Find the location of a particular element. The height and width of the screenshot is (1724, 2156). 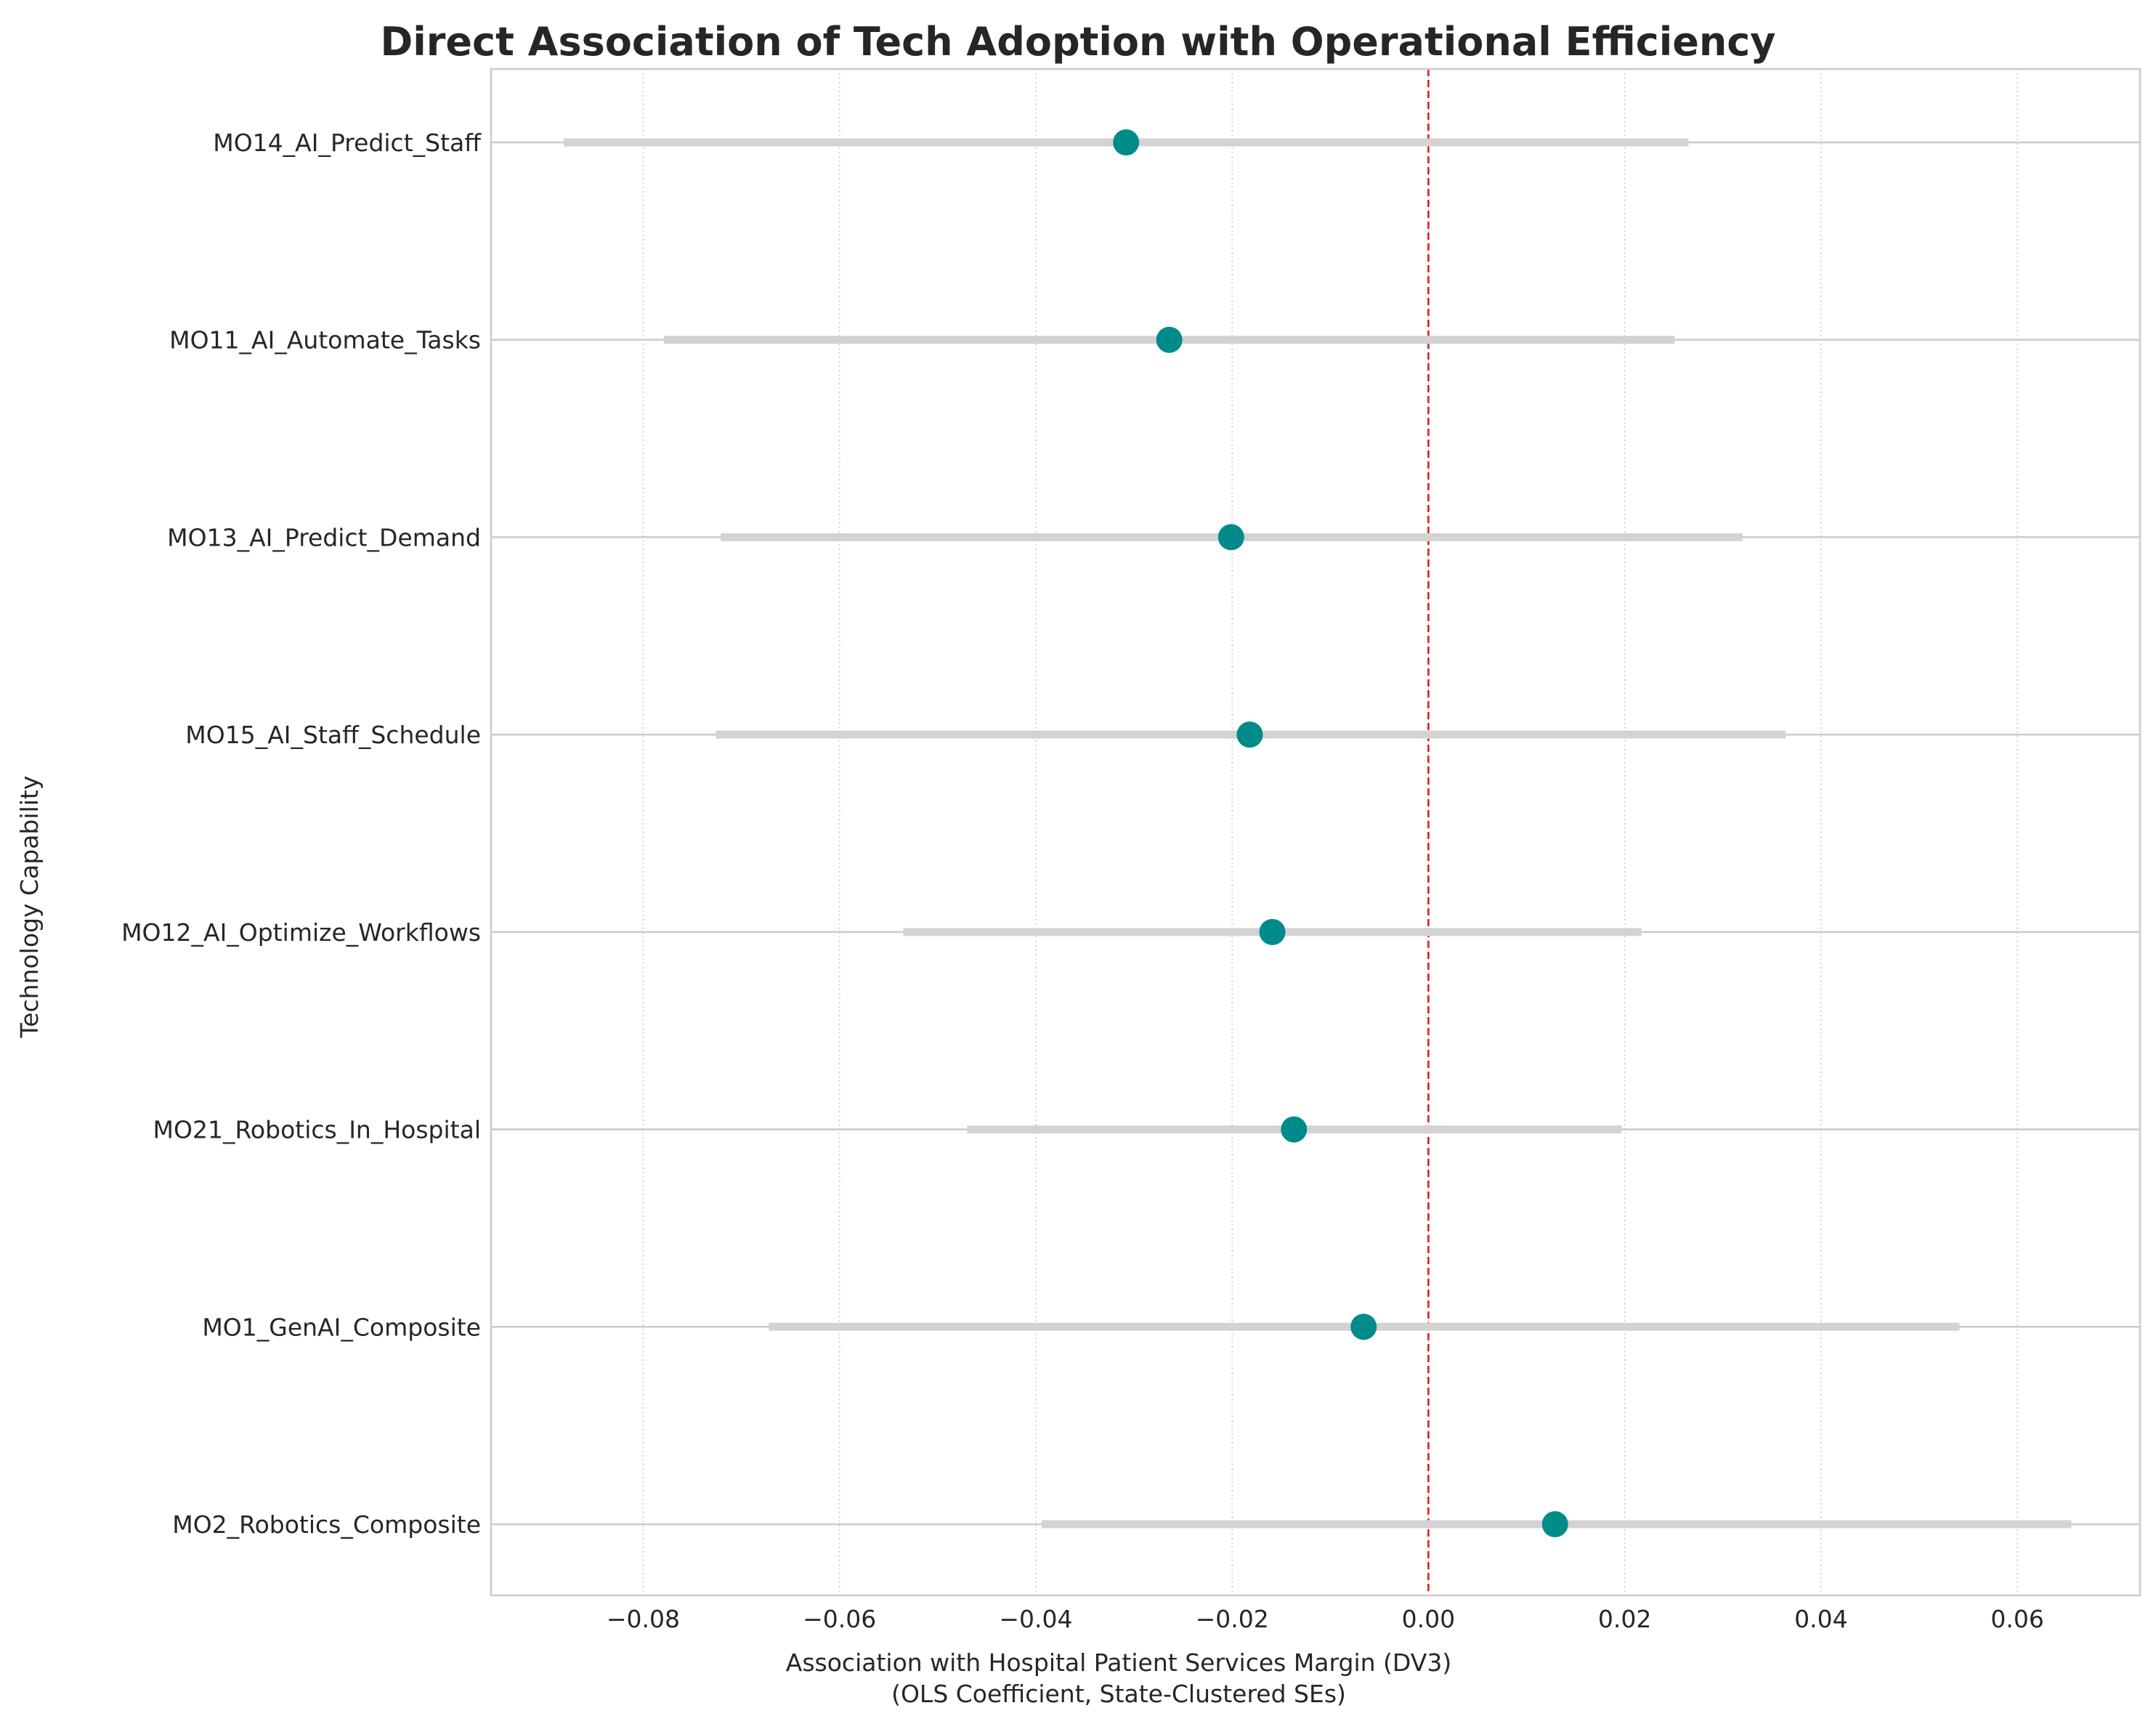

x-tick-label: −0.06 is located at coordinates (839, 1619).